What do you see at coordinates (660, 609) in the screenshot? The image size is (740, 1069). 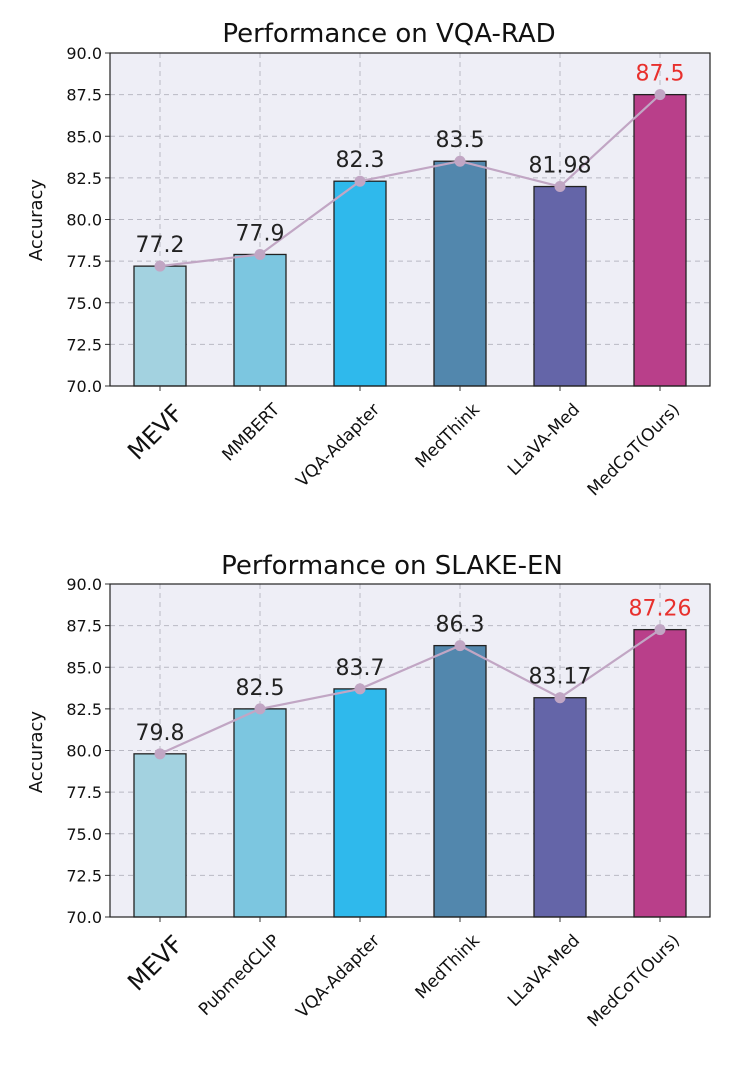 I see `value-label: 87.26` at bounding box center [660, 609].